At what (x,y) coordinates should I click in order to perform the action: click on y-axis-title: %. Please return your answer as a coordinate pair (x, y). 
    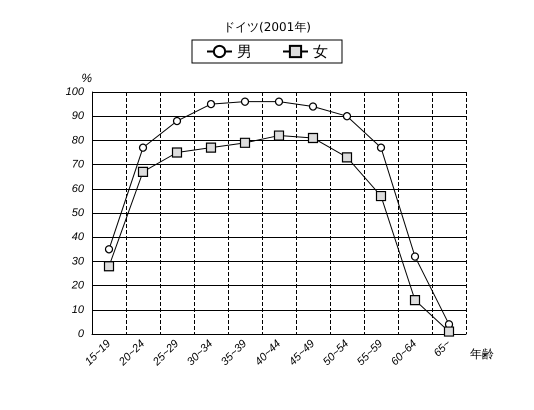
    Looking at the image, I should click on (86, 78).